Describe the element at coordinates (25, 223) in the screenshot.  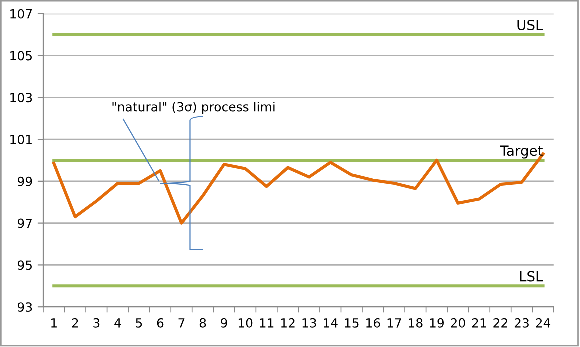
I see `y-tick-label: 97` at that location.